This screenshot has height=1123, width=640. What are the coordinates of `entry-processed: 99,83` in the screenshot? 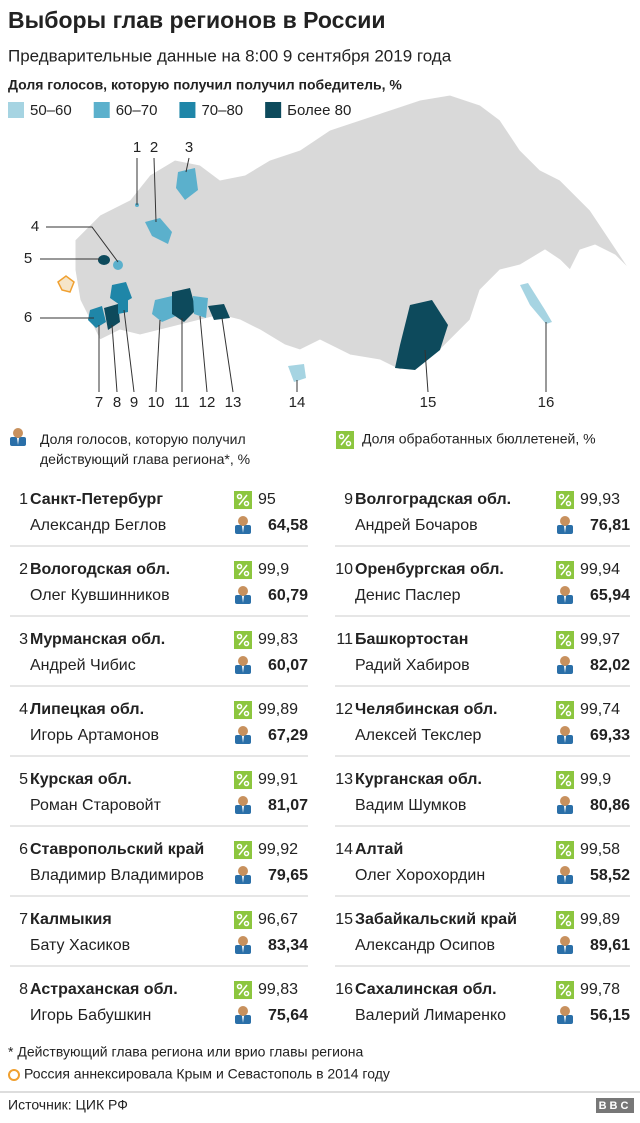 It's located at (278, 639).